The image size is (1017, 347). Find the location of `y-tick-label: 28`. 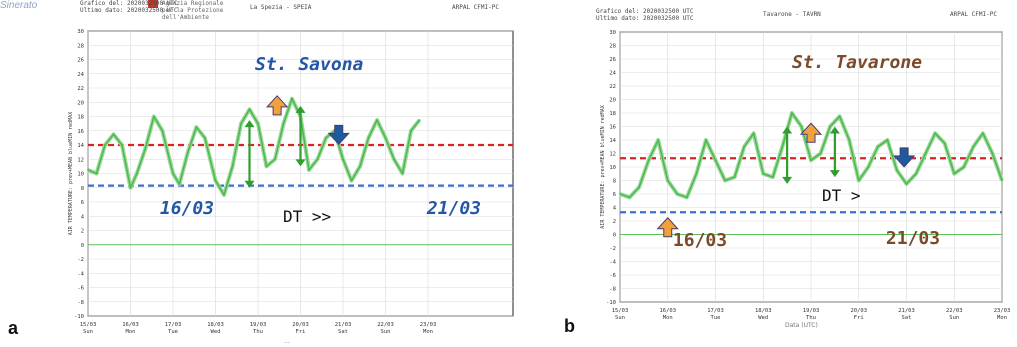

y-tick-label: 28 is located at coordinates (80, 46).